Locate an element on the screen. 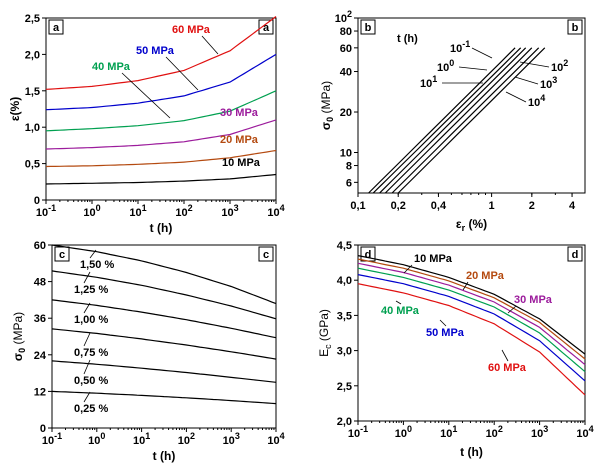 The width and height of the screenshot is (605, 467). series-label: 20 MPa is located at coordinates (485, 276).